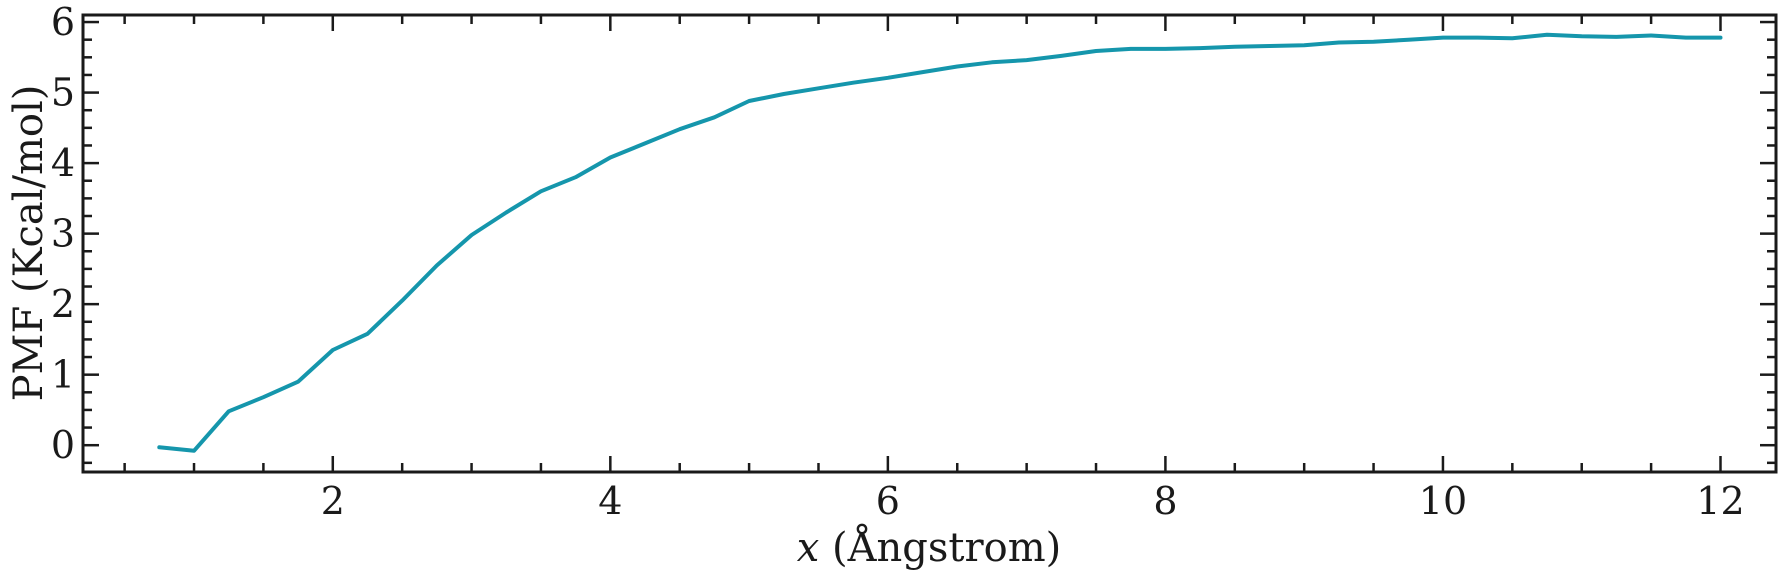 The width and height of the screenshot is (1782, 582). I want to click on y-axis-label: PMF (Kcal/mol), so click(29, 243).